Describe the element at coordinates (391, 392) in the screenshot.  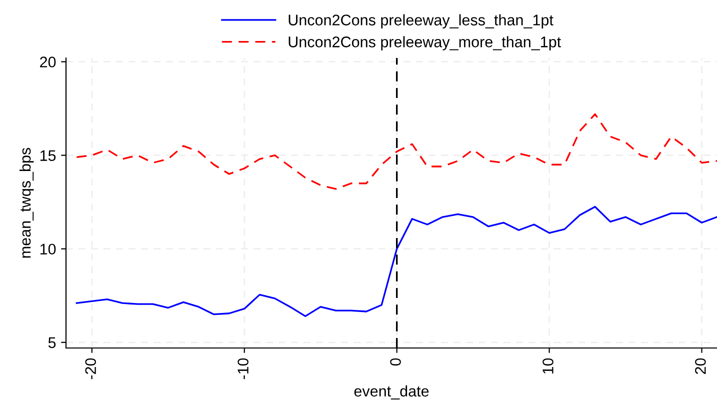
I see `x-axis-title: event_date` at that location.